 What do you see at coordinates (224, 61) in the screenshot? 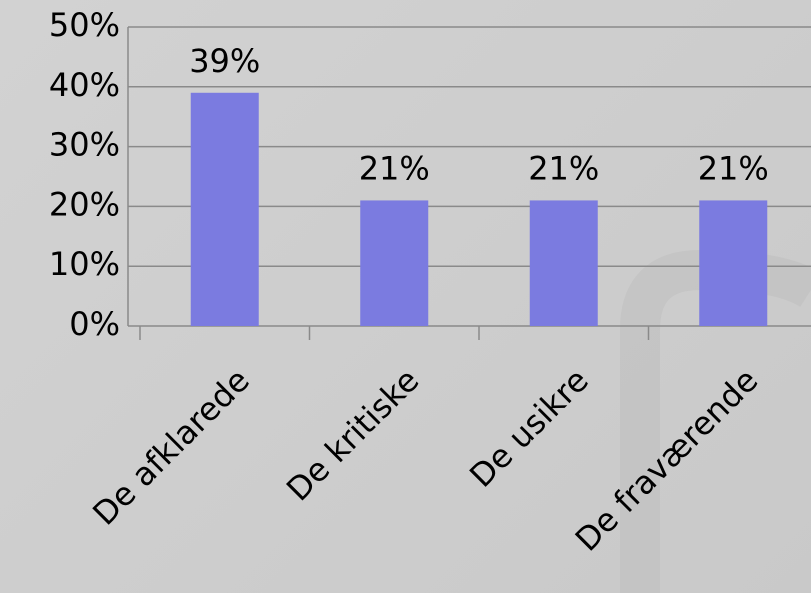
I see `value-label: 39%` at bounding box center [224, 61].